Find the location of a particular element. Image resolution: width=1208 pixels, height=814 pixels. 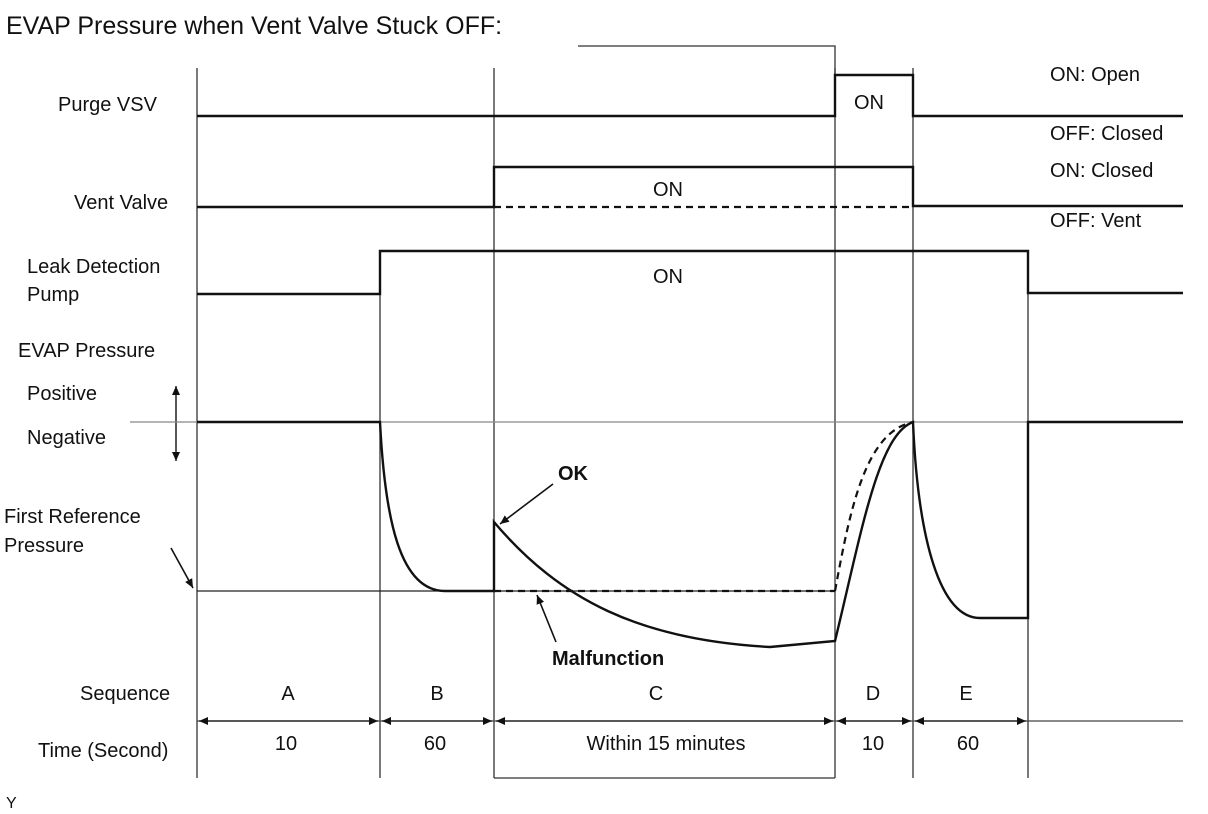

ok-dashed-recovery-curve is located at coordinates (873, 506).